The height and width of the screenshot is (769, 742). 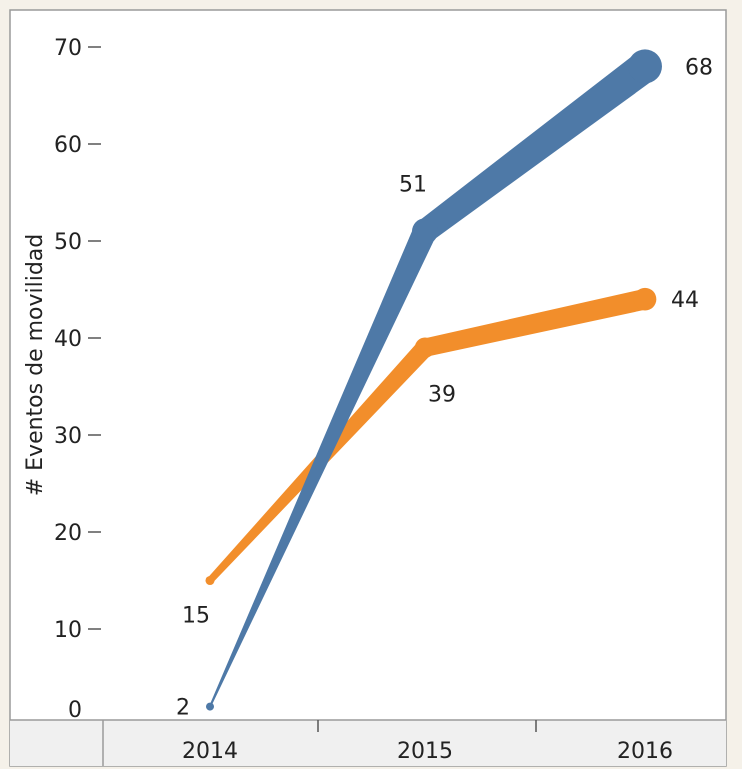 I want to click on y-tick-label: 70, so click(x=68, y=48).